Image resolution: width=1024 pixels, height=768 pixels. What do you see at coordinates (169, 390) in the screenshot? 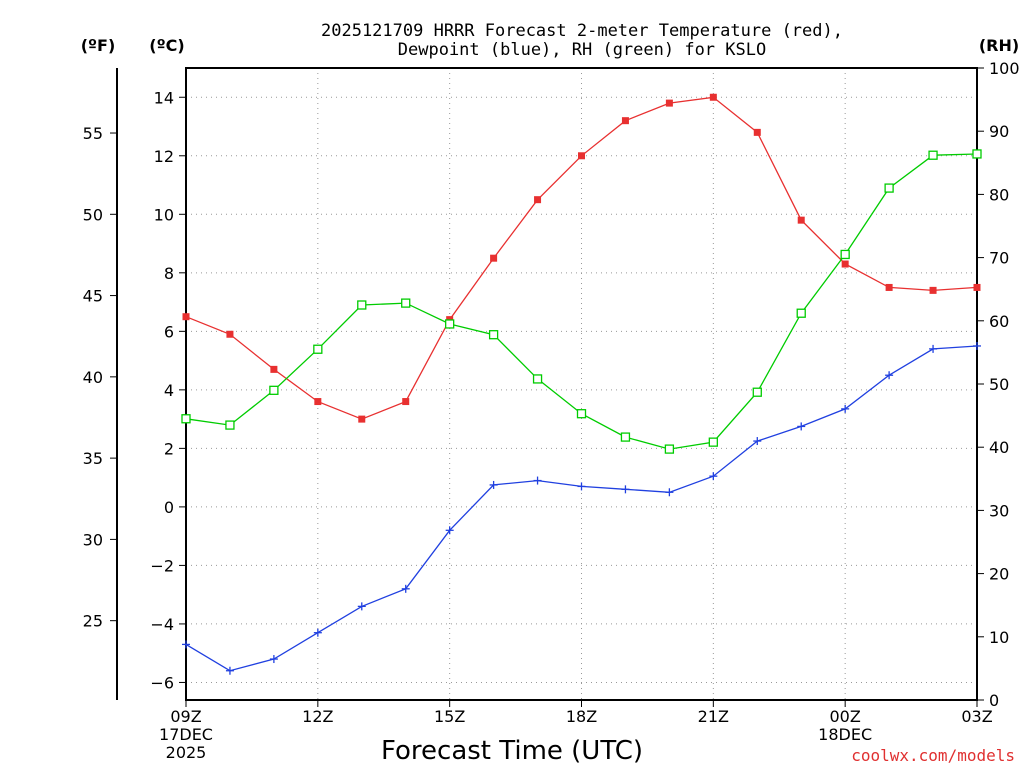
I see `c-tick-label: 4` at bounding box center [169, 390].